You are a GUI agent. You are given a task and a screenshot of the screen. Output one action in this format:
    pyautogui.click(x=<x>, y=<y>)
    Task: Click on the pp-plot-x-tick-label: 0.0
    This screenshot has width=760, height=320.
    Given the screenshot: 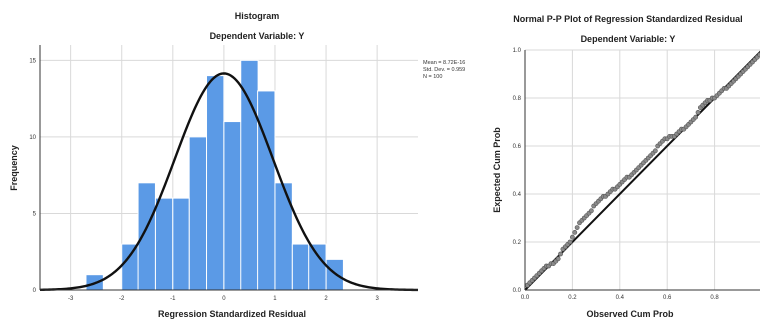 What is the action you would take?
    pyautogui.click(x=525, y=298)
    